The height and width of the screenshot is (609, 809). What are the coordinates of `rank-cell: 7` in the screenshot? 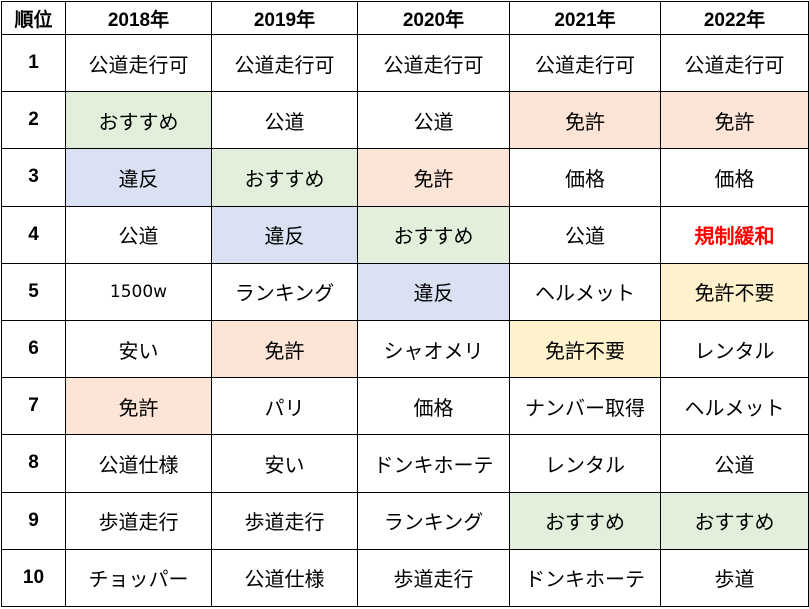 It's located at (33, 406).